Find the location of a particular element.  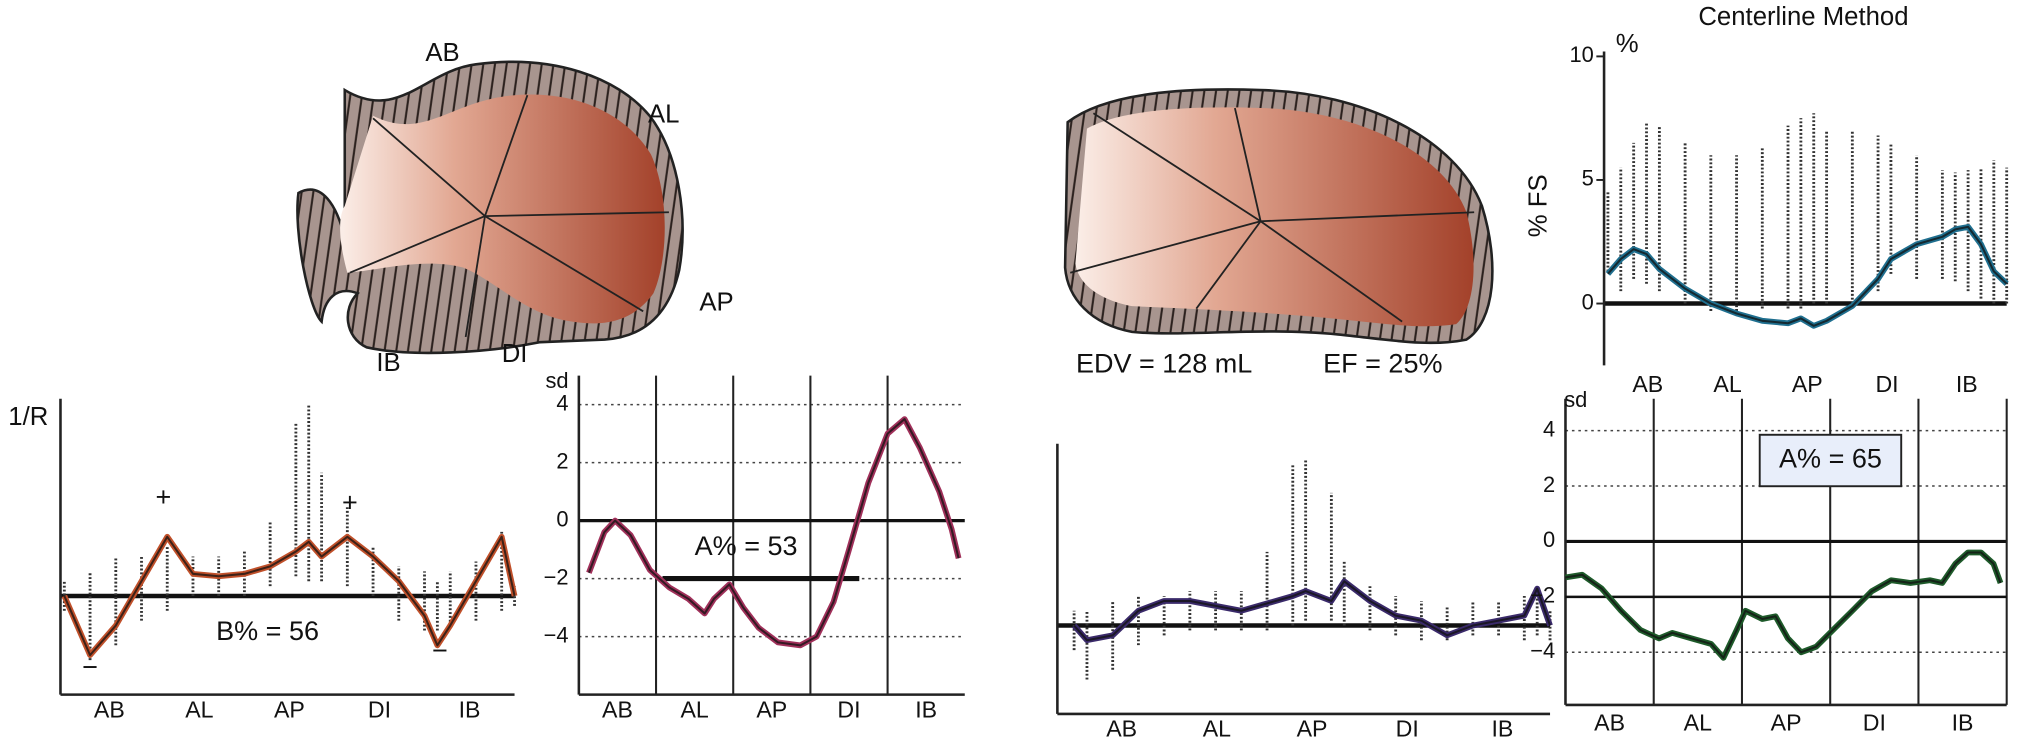

y-axis-label: % FS is located at coordinates (1539, 205).